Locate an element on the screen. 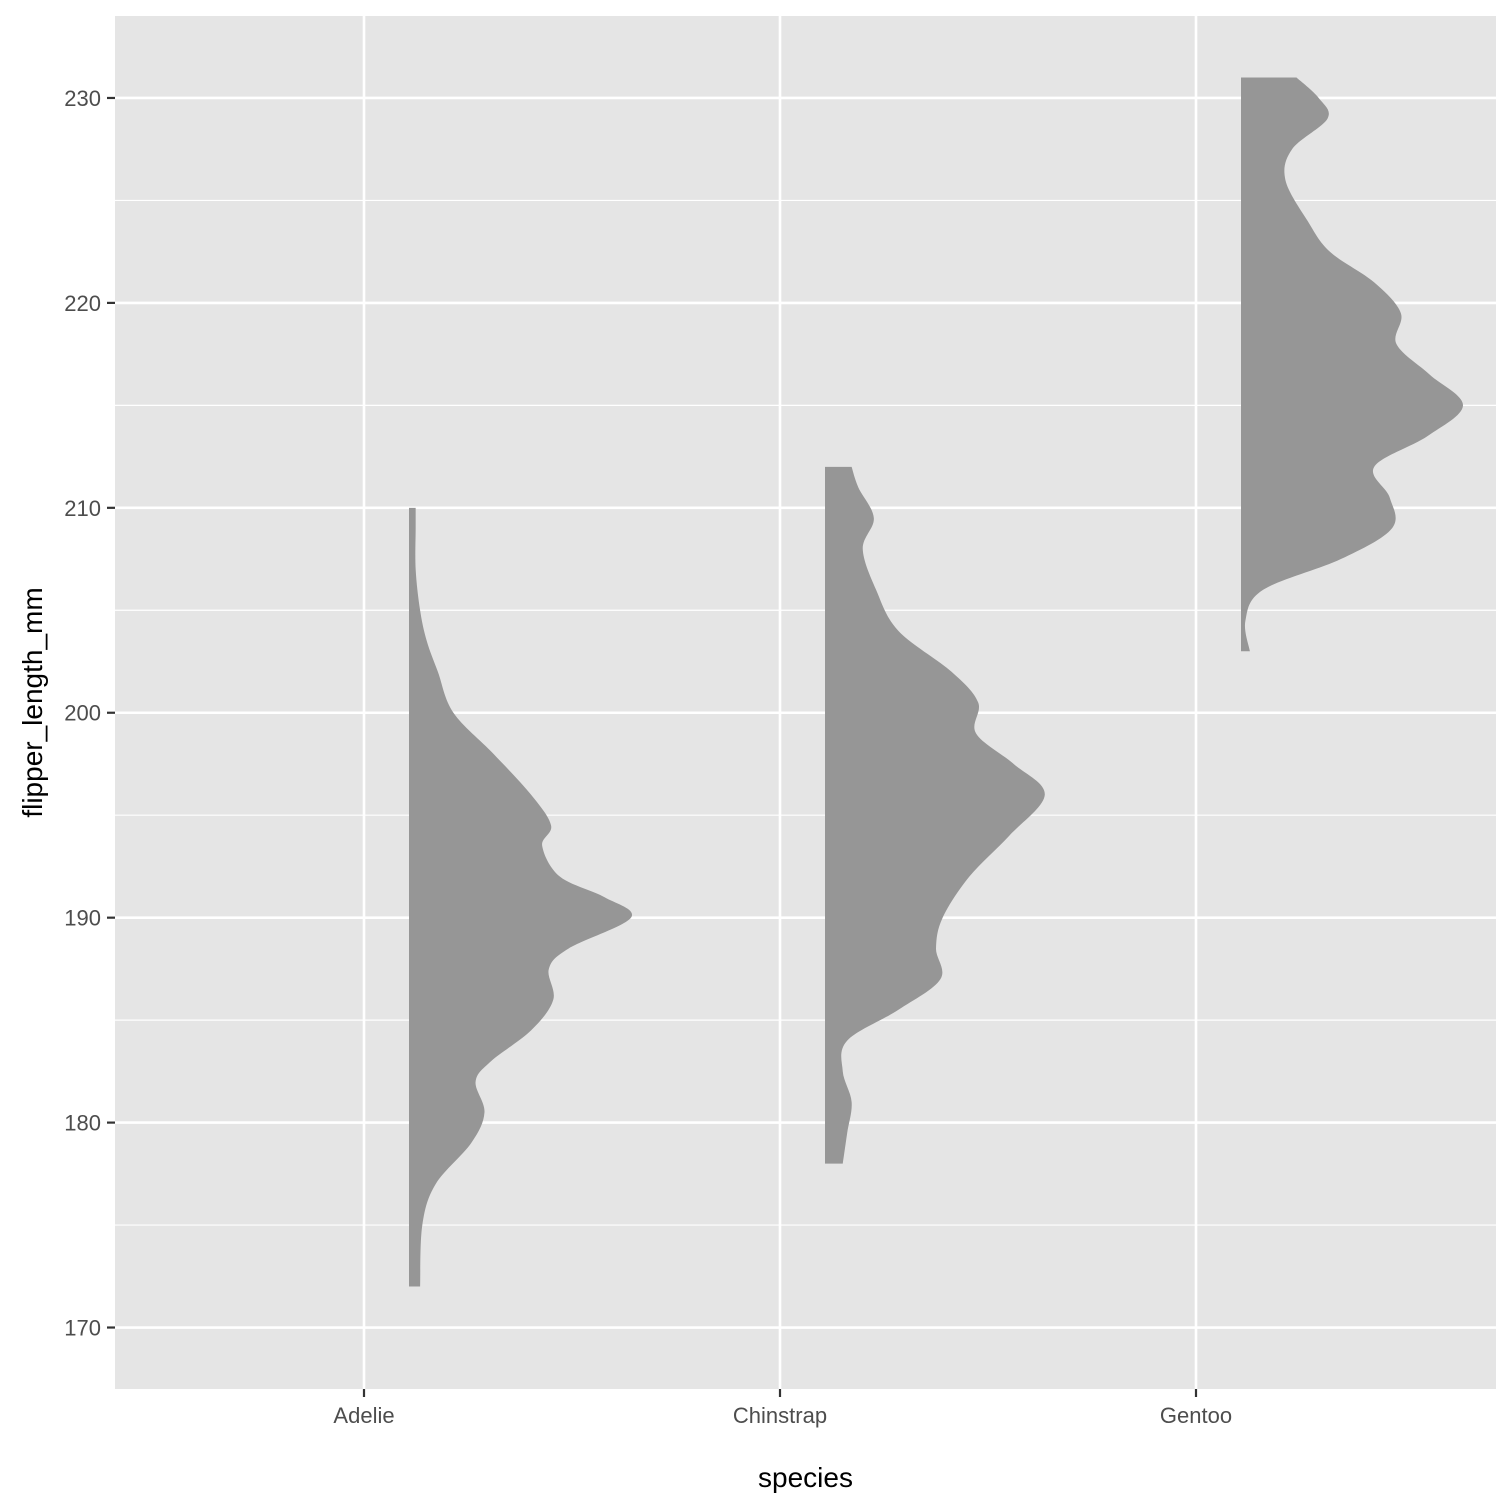 The width and height of the screenshot is (1512, 1512). y-axis: 170 180 190 200 210 220 230 is located at coordinates (89, 713).